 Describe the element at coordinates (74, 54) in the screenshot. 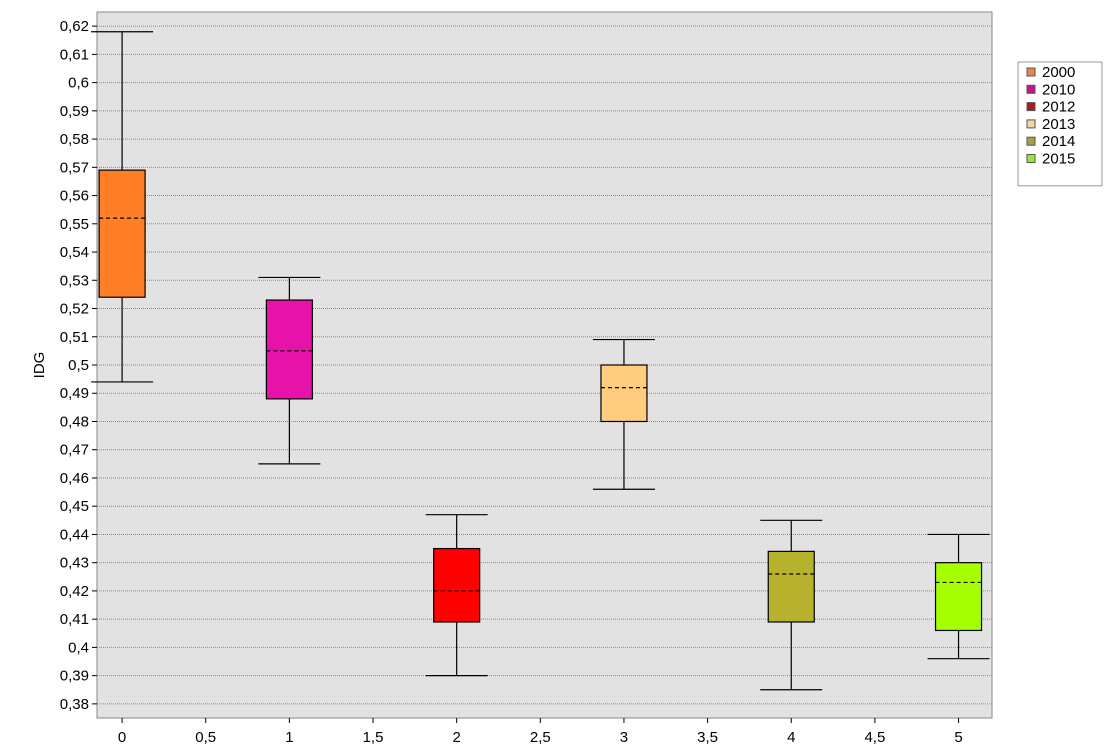

I see `y-tick-label: 0,61` at that location.